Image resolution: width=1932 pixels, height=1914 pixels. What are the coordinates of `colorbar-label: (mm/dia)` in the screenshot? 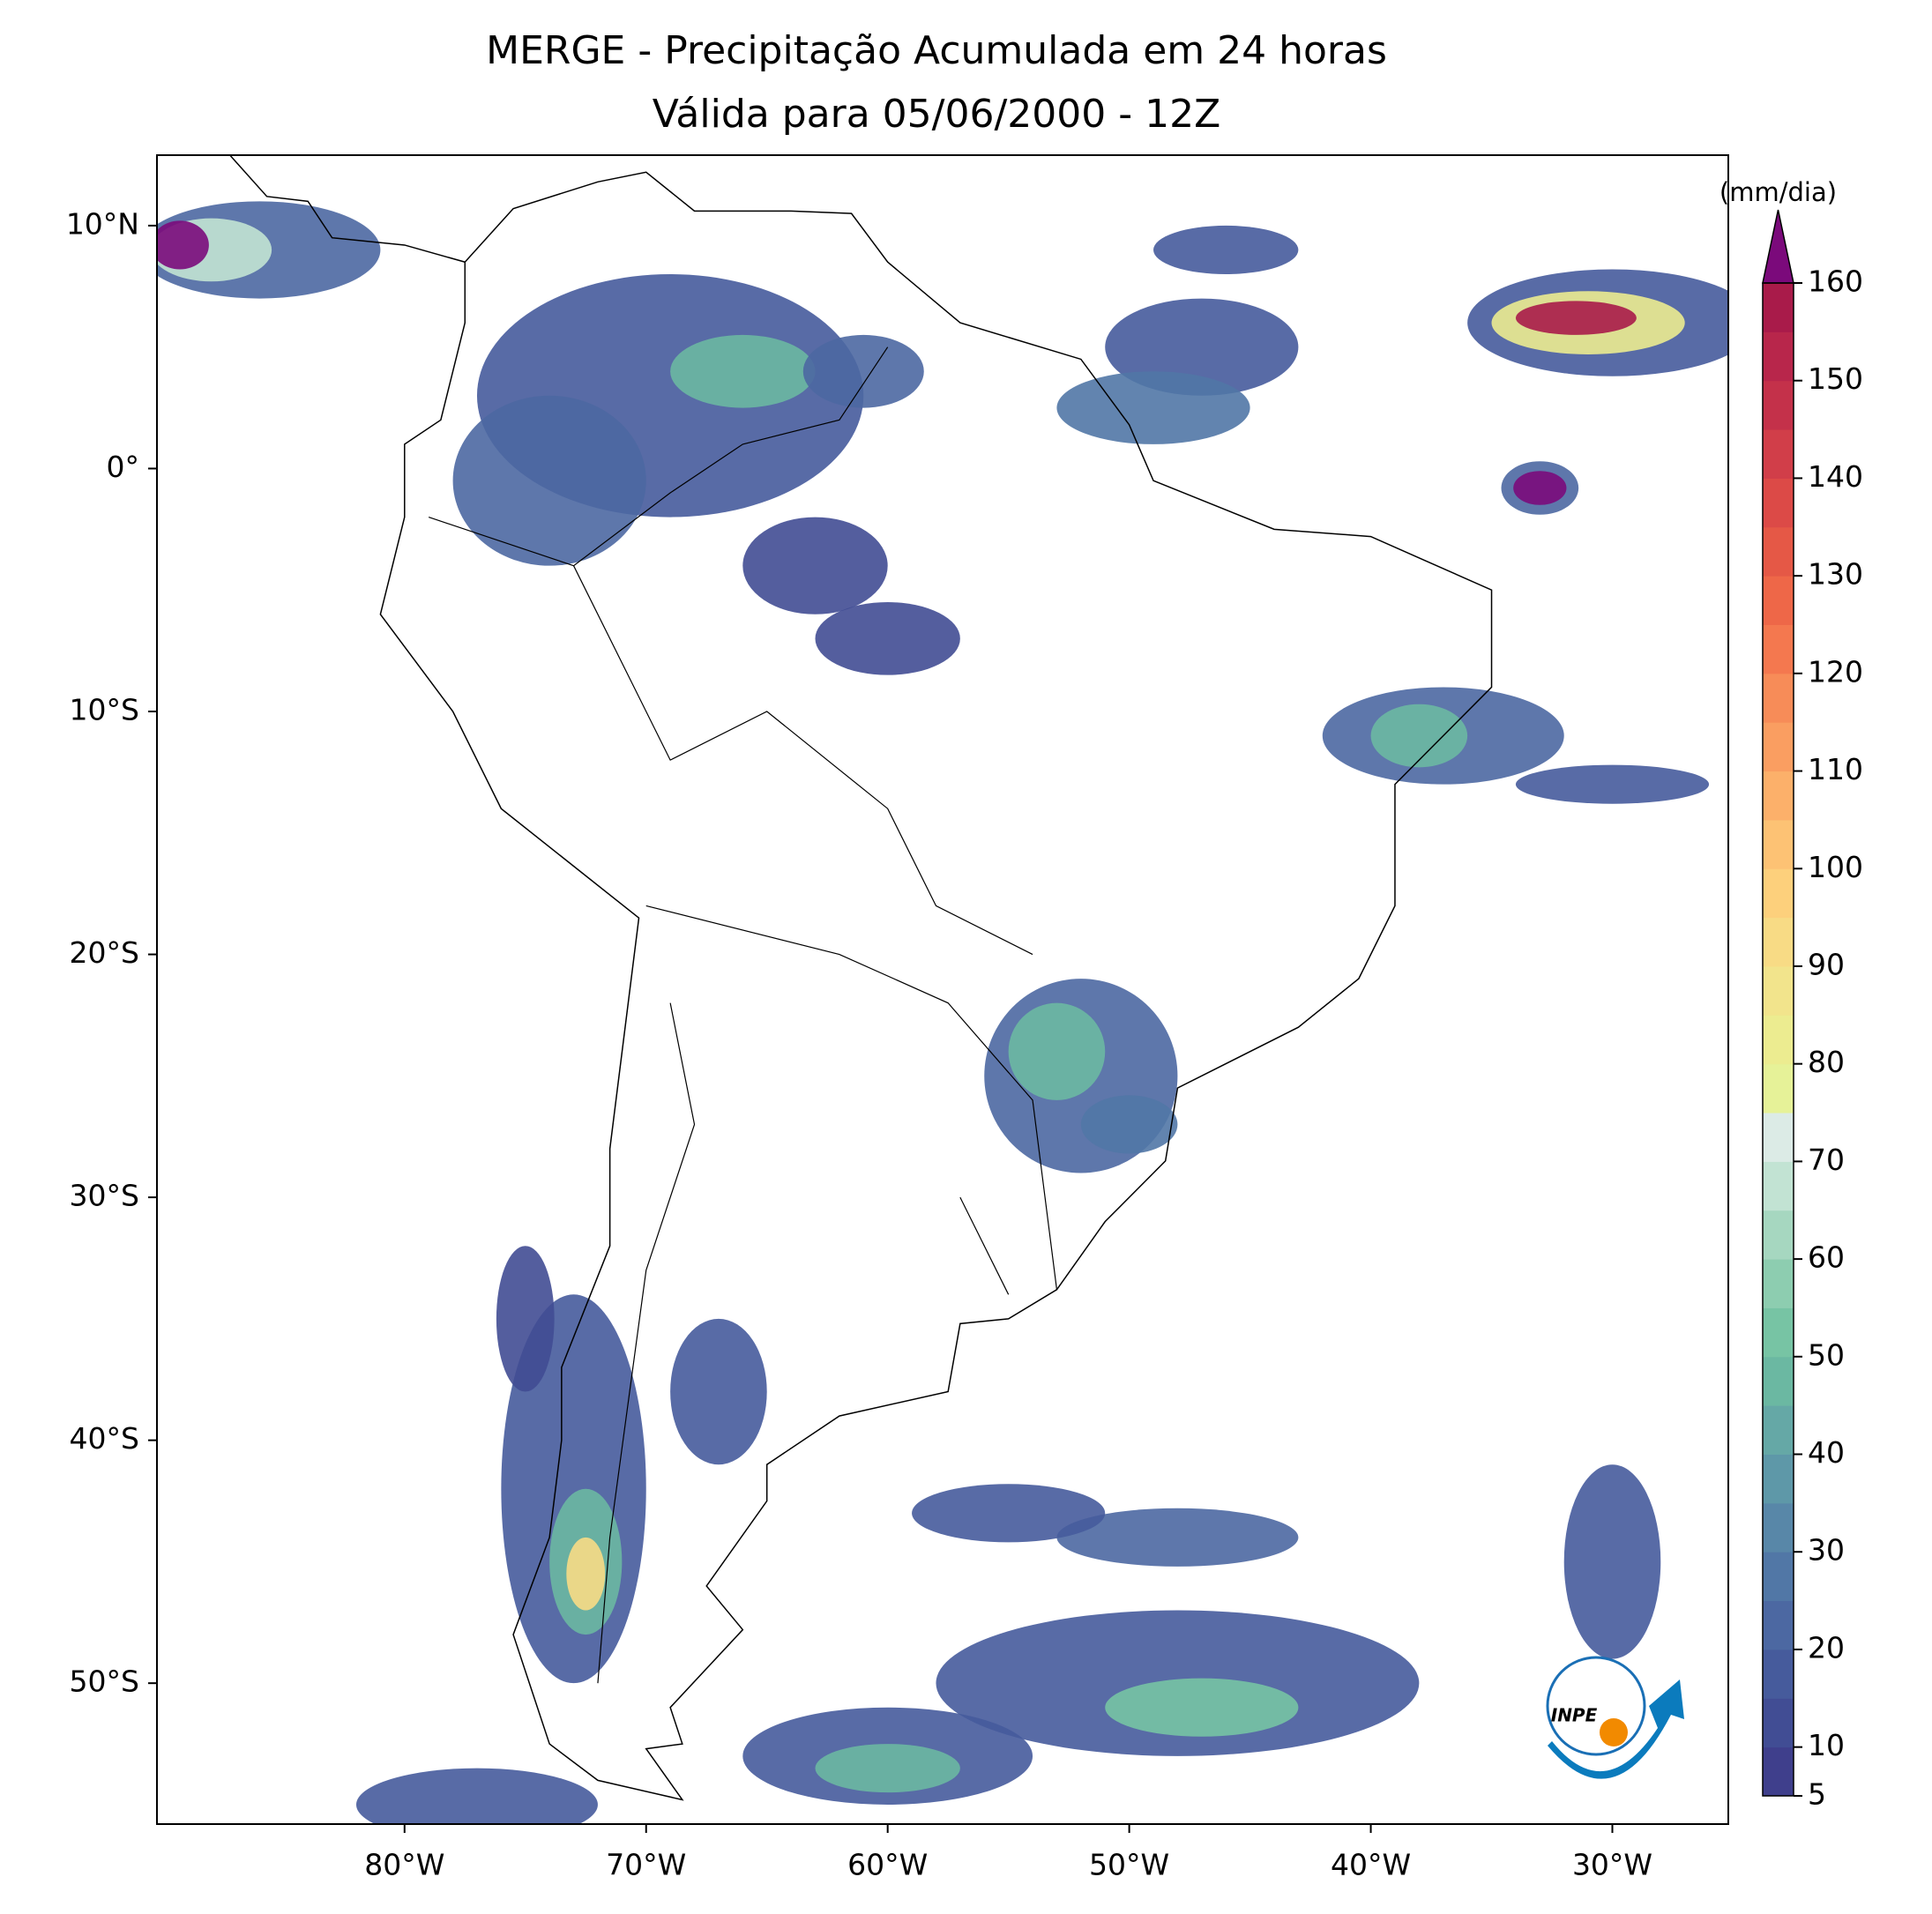 It's located at (1778, 192).